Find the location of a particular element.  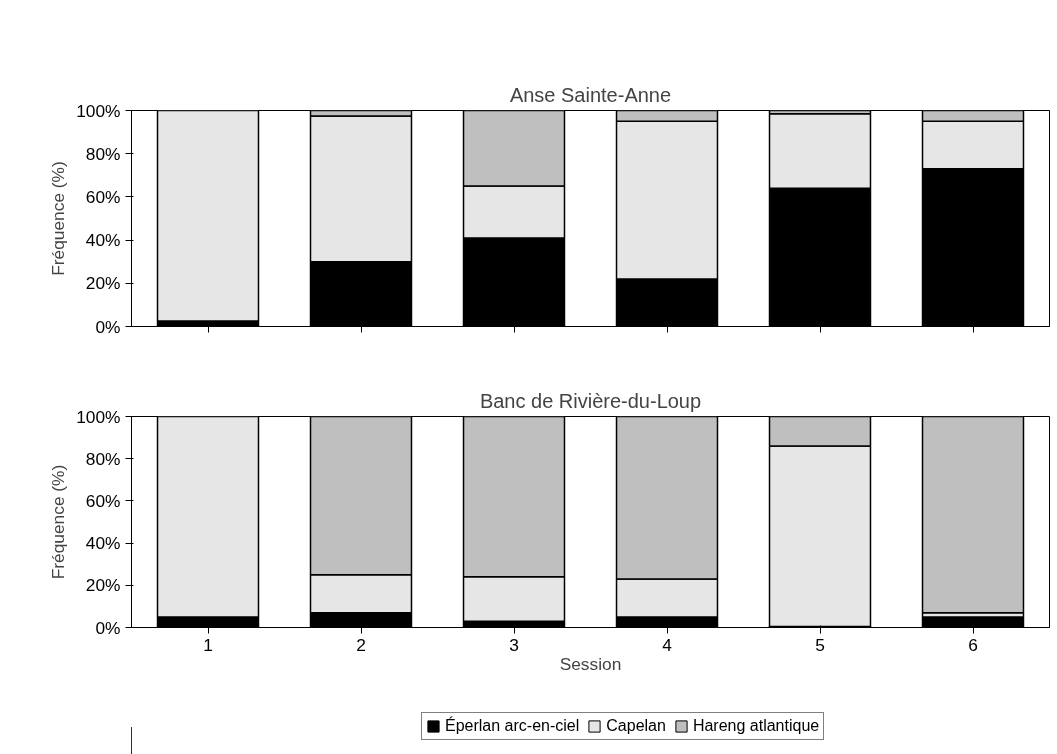

chart-title: Banc de Rivière-du-Loup is located at coordinates (590, 400).